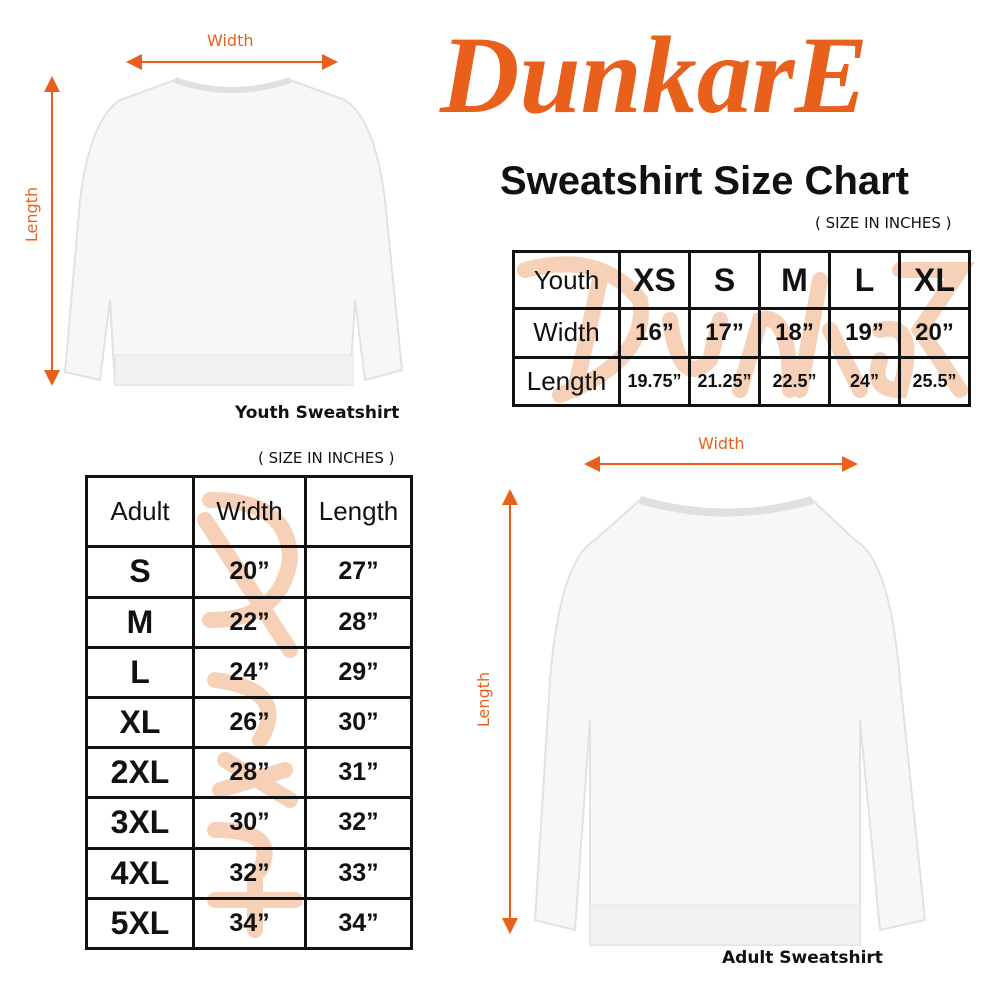 This screenshot has height=1000, width=1000. Describe the element at coordinates (794, 333) in the screenshot. I see `measurement-cell: 18”` at that location.